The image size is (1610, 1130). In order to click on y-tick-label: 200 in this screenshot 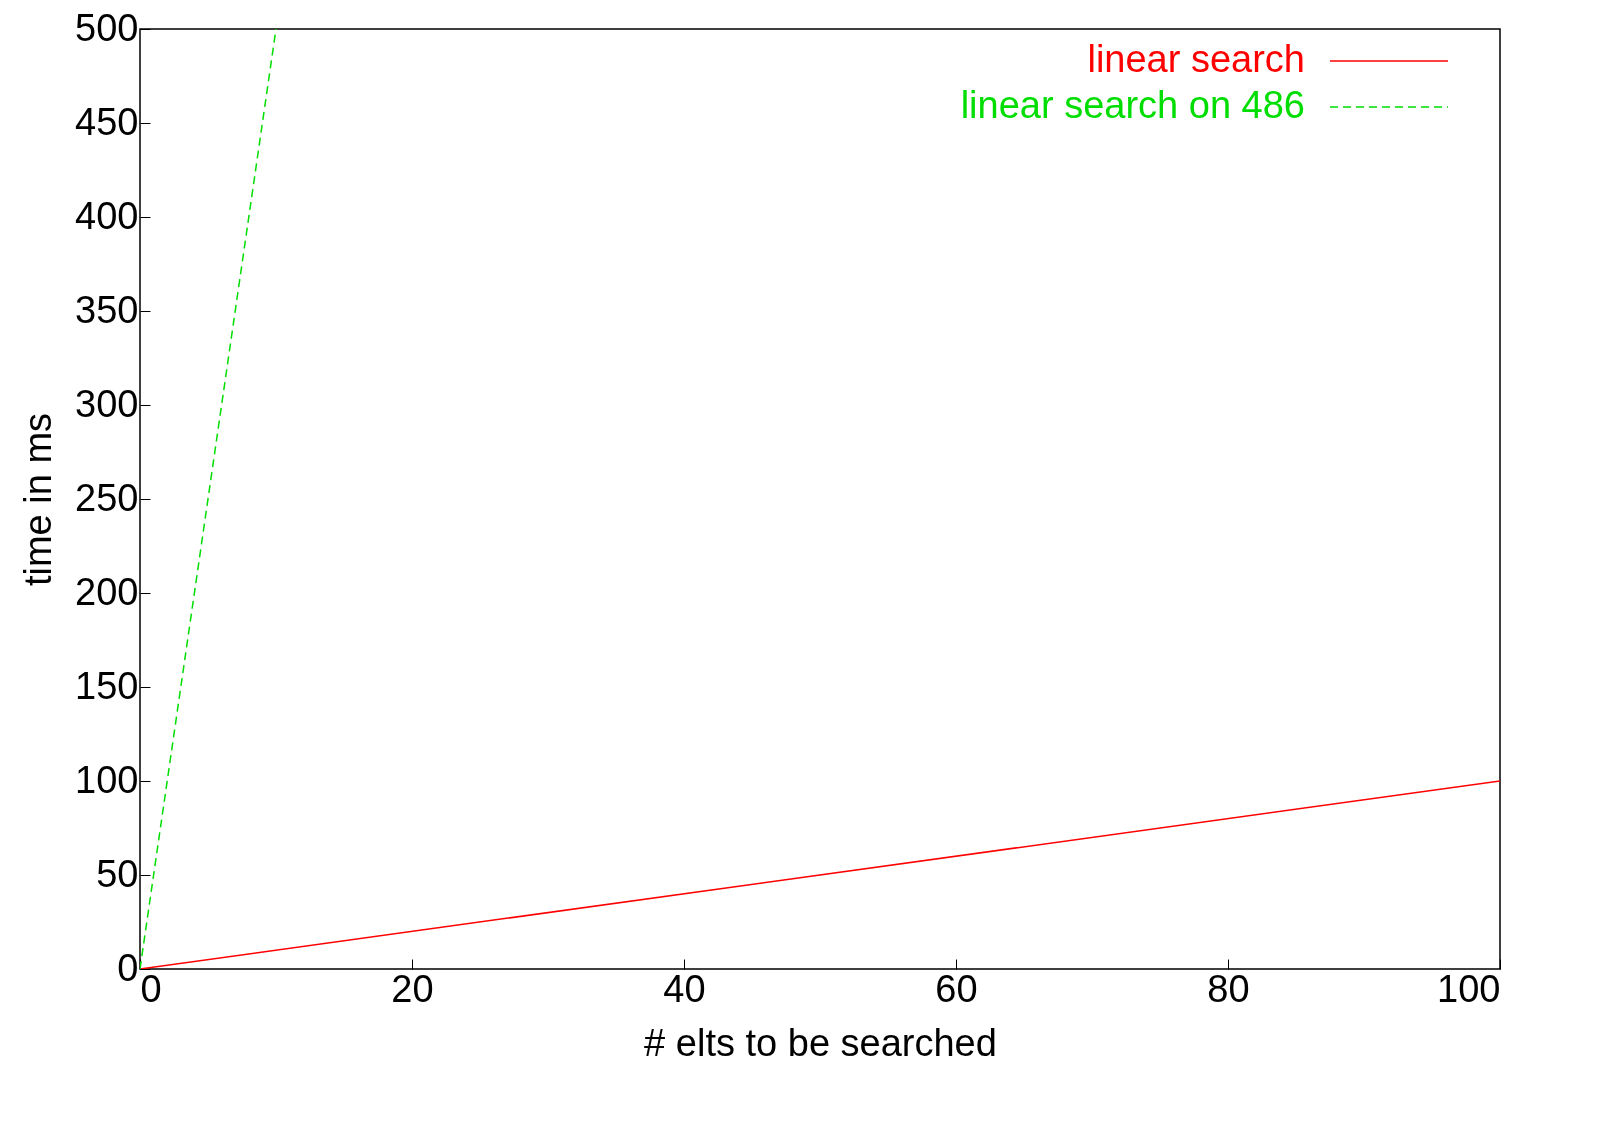, I will do `click(107, 591)`.